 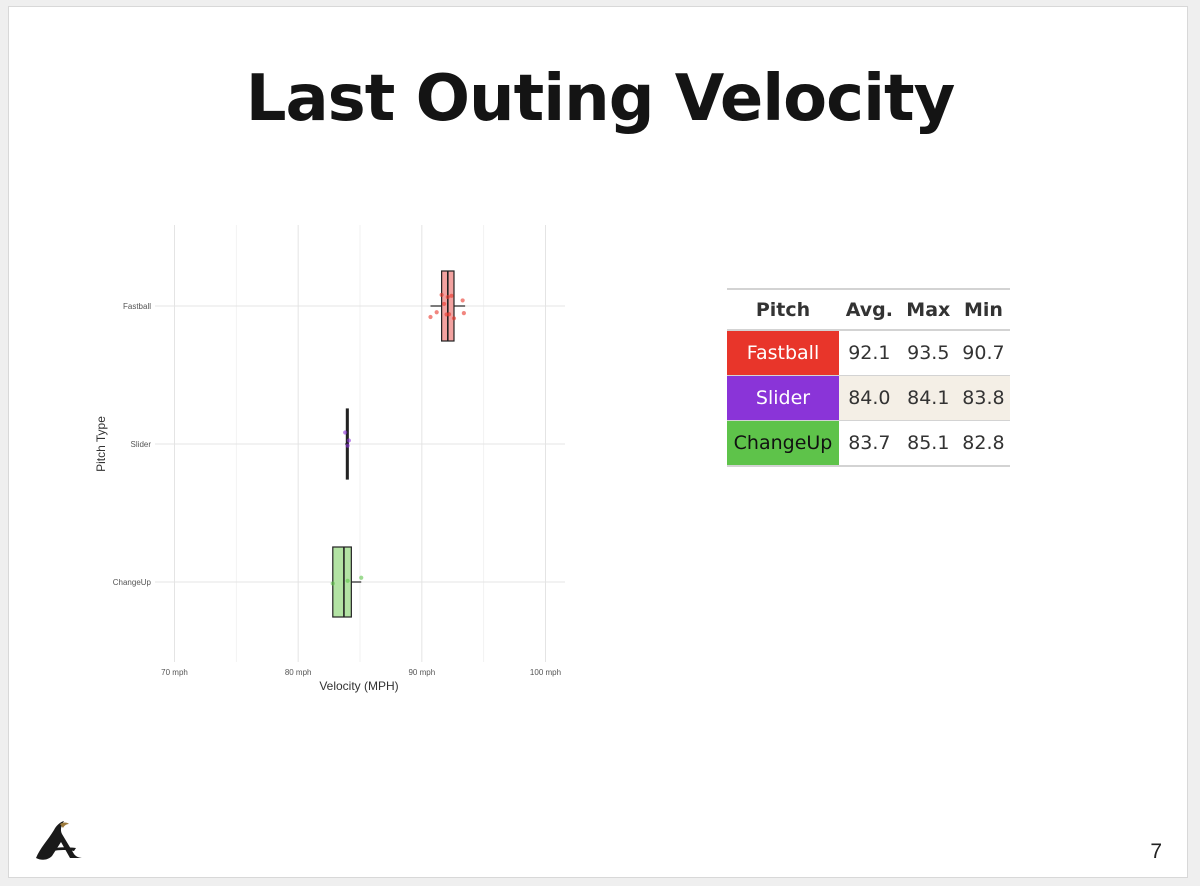 I want to click on table-header-row: Pitch Avg. Max Min, so click(x=868, y=309).